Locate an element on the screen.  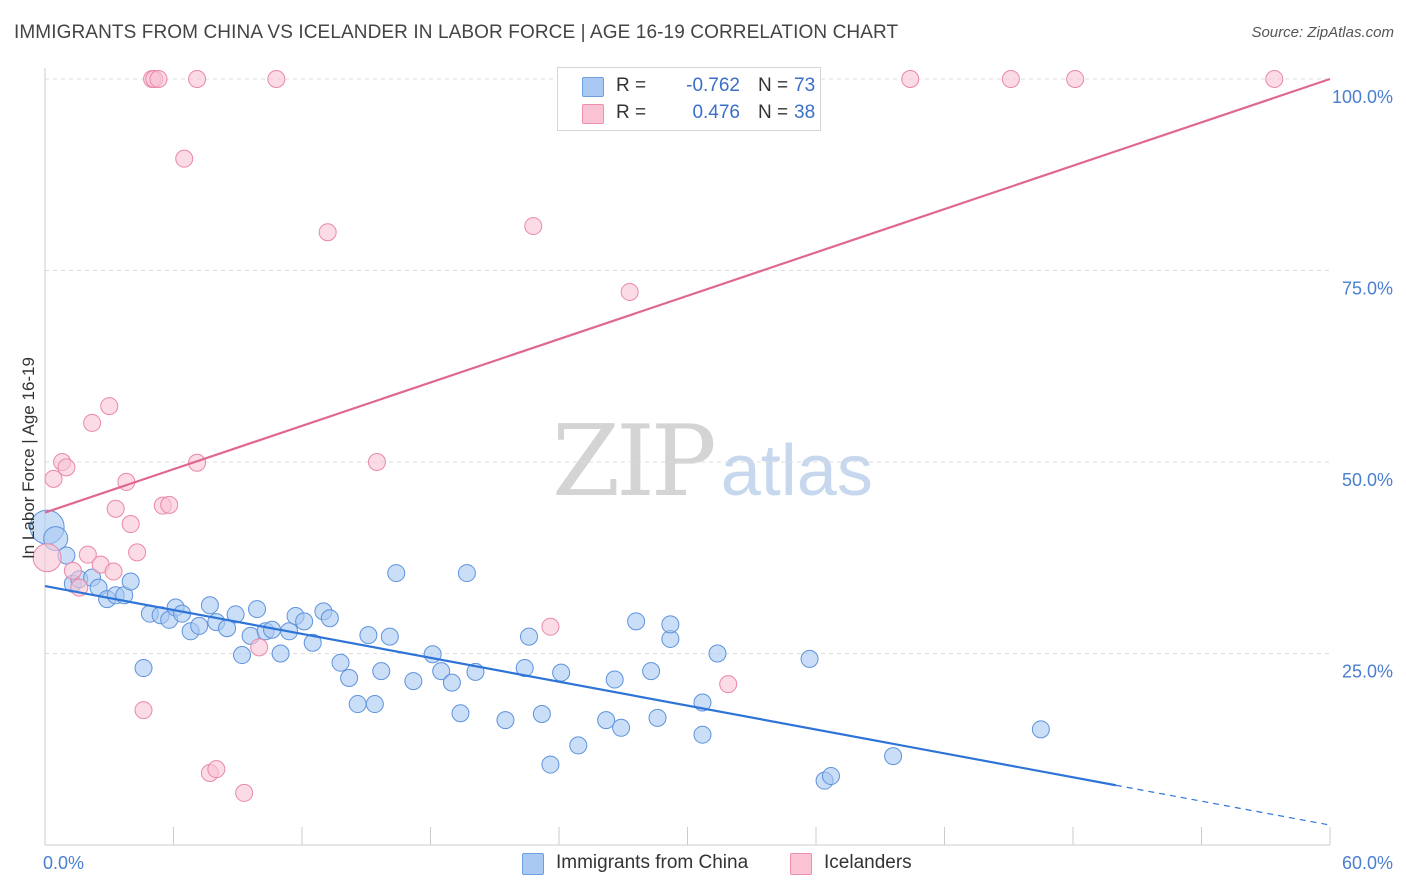
legend-n-label: N = is located at coordinates (773, 112).